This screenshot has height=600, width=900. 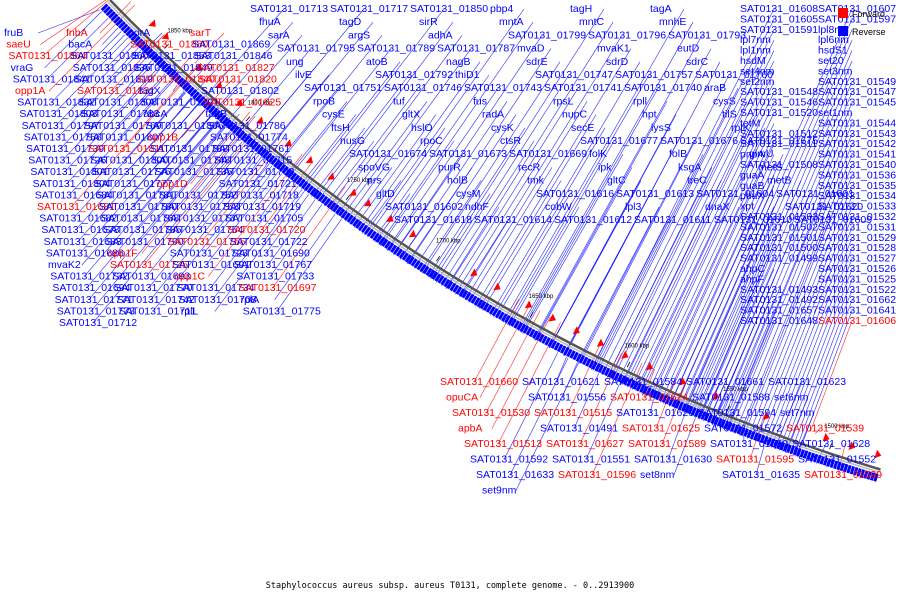 I want to click on gene-label: adhA, so click(x=440, y=35).